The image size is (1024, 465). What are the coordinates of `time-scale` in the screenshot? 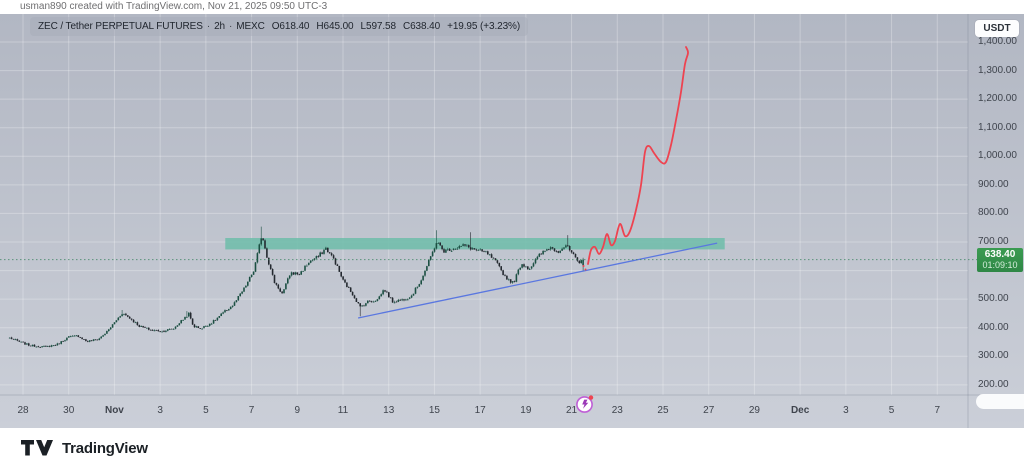 It's located at (484, 411).